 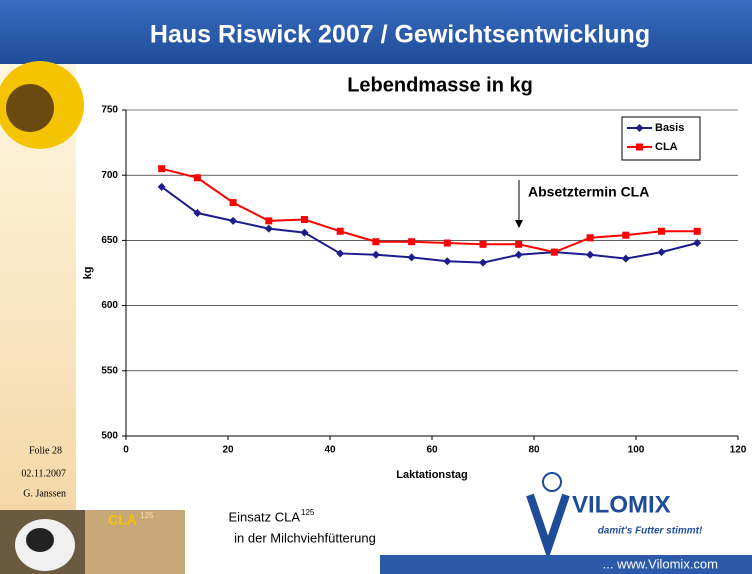 What do you see at coordinates (45, 450) in the screenshot?
I see `slide-number: Folie 28` at bounding box center [45, 450].